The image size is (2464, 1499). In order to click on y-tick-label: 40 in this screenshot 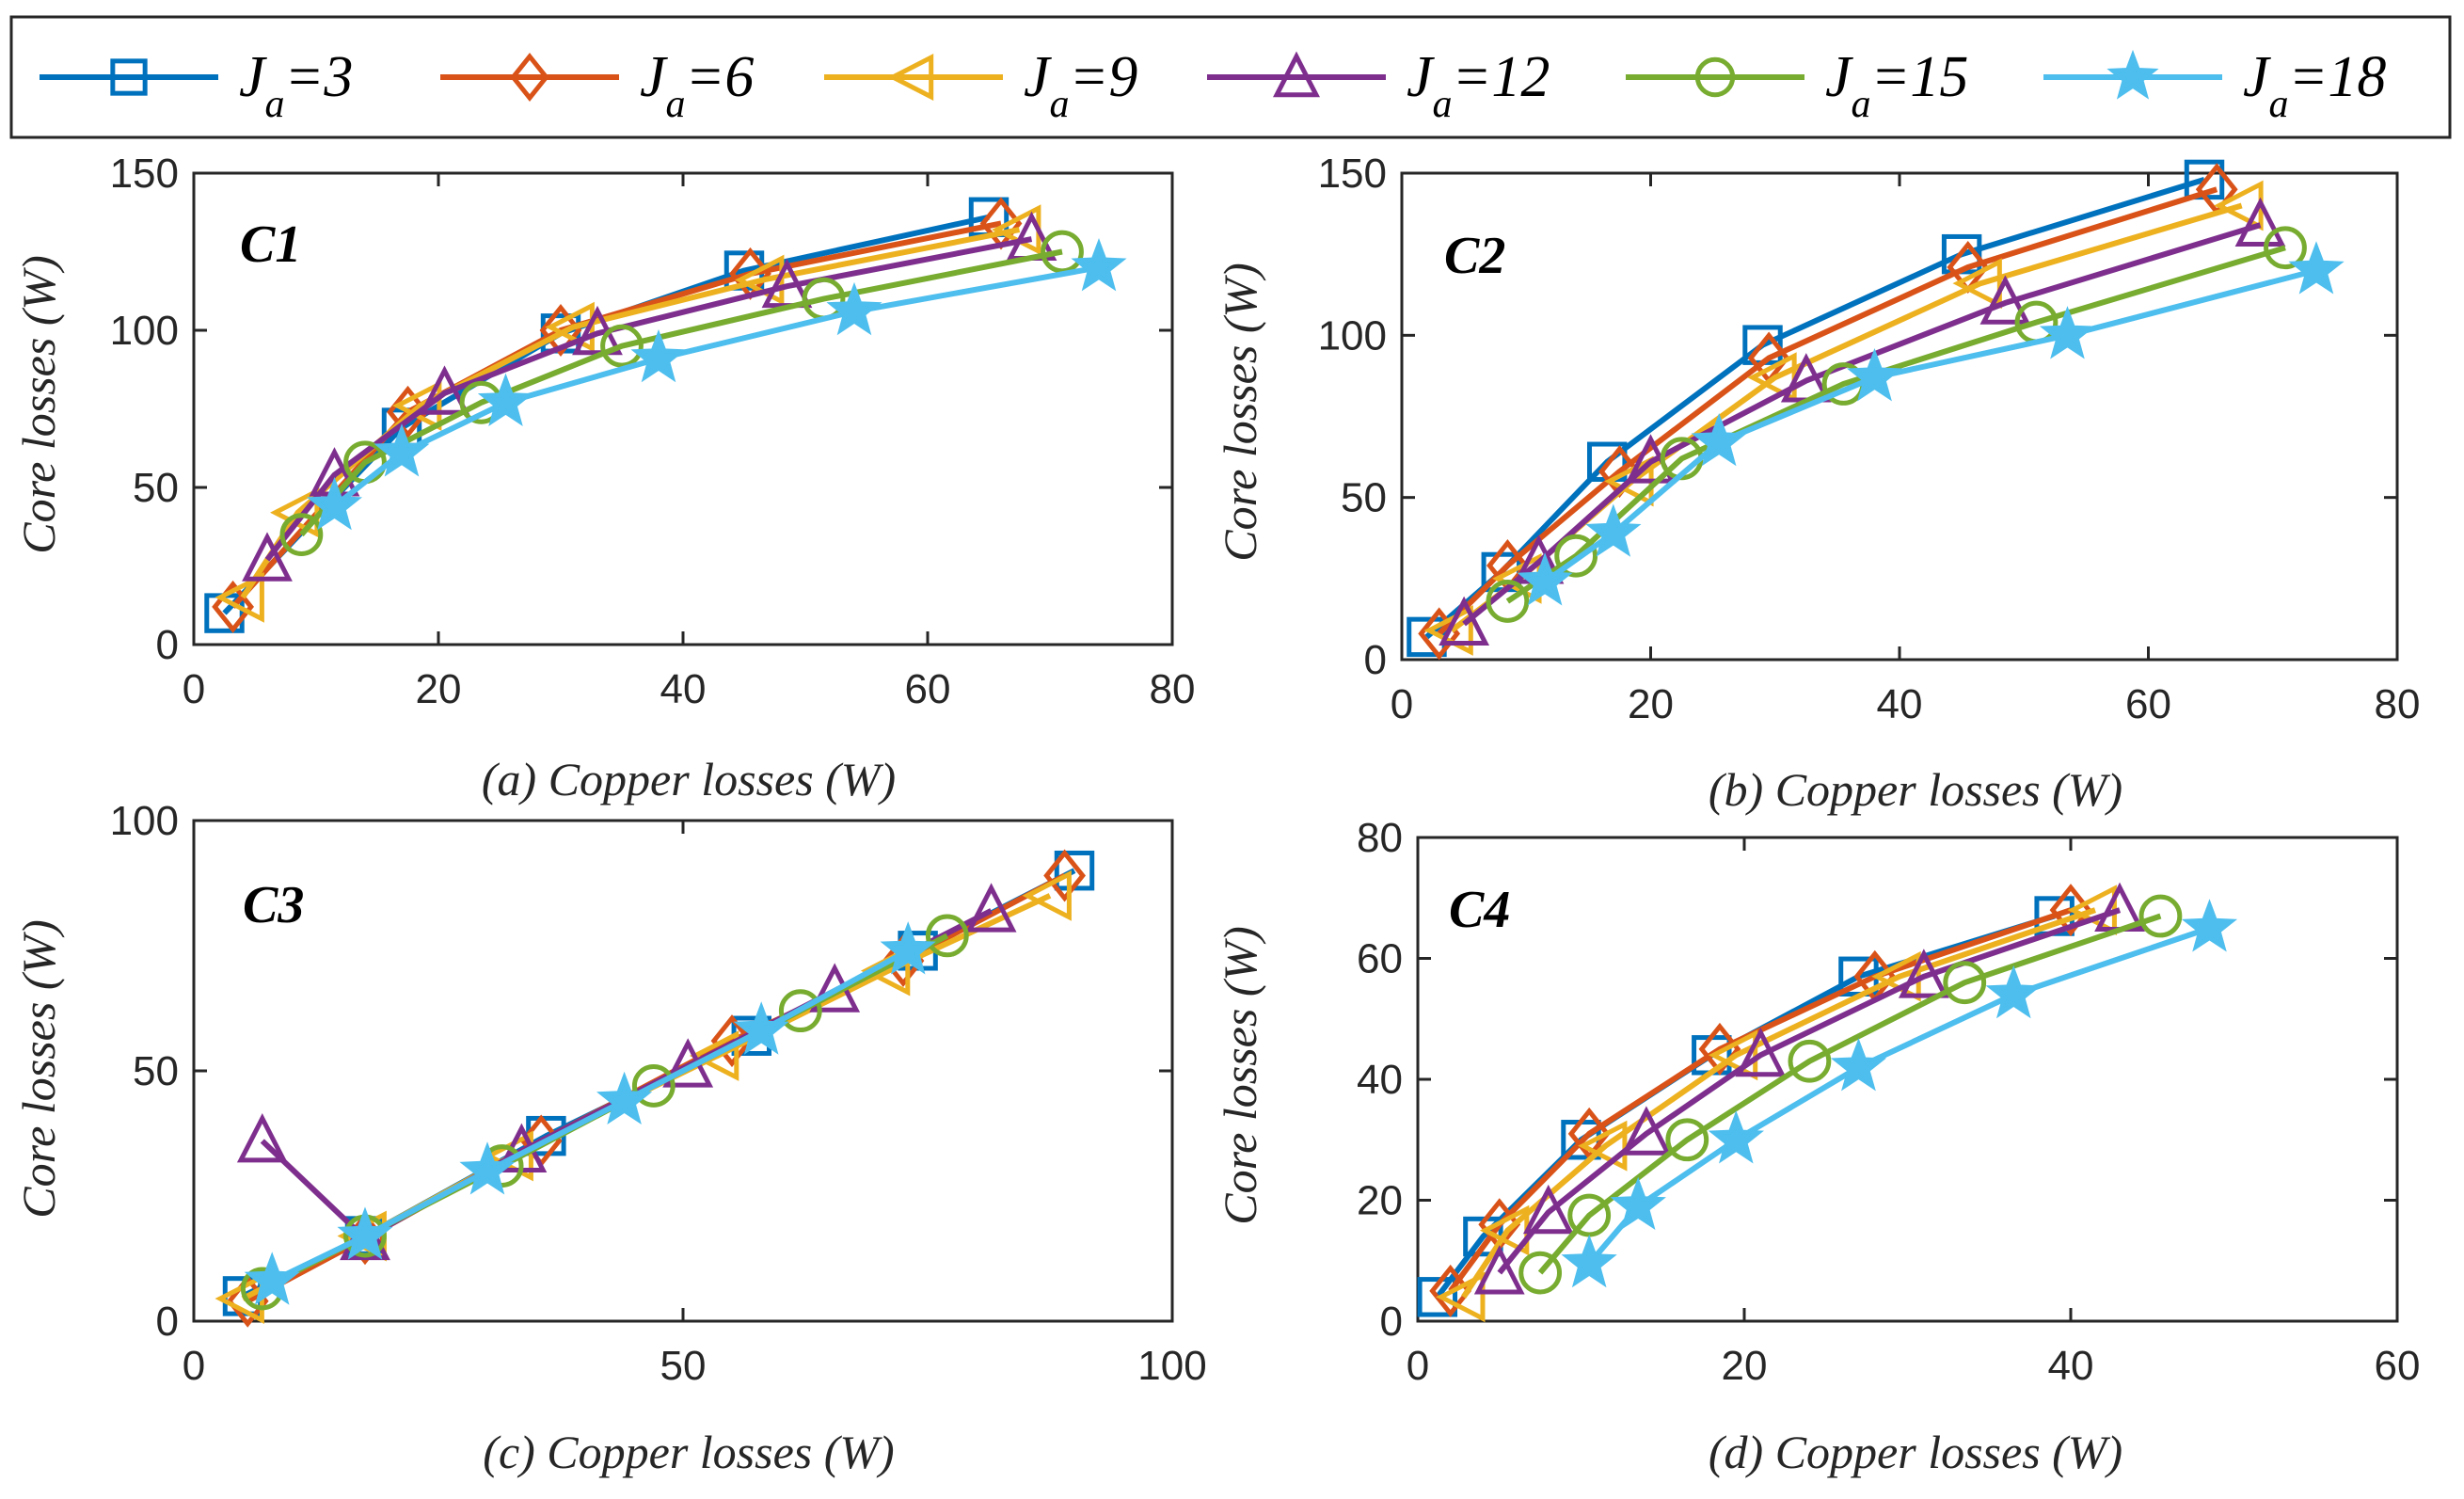, I will do `click(1380, 1080)`.